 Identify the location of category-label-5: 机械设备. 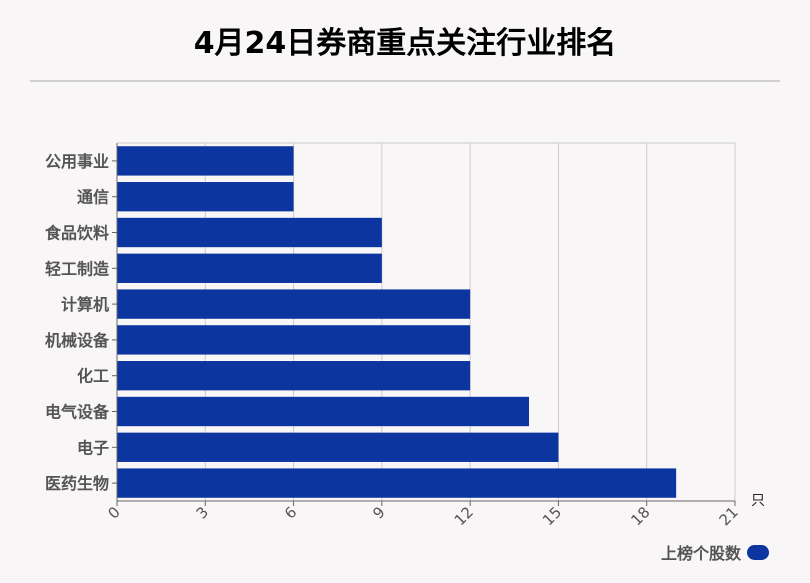
(77, 340).